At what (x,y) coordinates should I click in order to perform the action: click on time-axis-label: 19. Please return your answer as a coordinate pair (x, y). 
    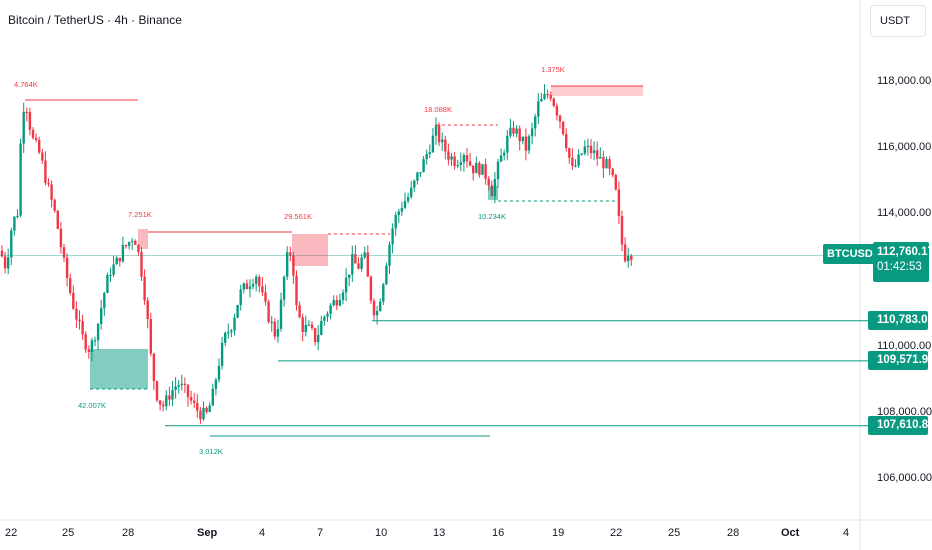
    Looking at the image, I should click on (558, 533).